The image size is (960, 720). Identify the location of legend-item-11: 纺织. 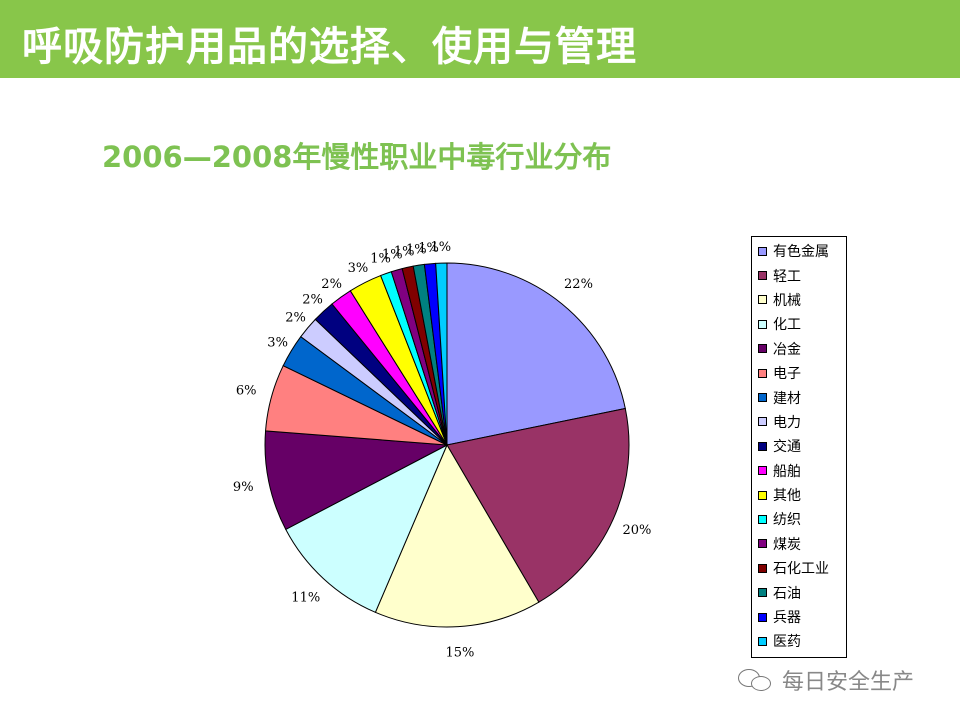
(799, 519).